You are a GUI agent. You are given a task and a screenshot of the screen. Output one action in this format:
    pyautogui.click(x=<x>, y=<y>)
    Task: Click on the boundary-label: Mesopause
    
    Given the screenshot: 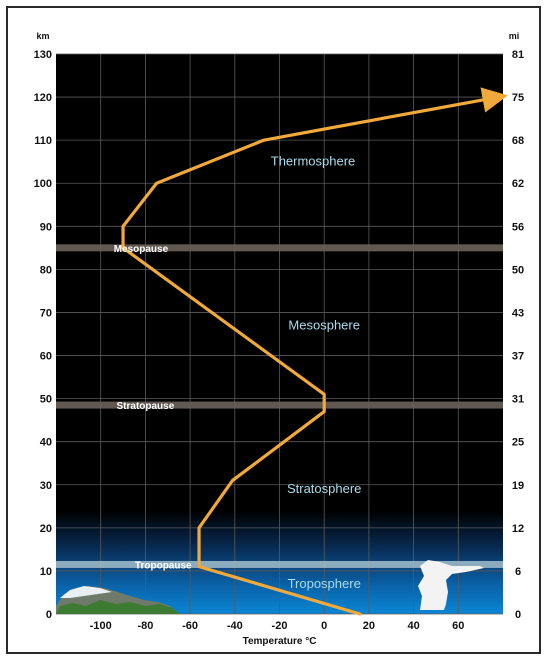 What is the action you would take?
    pyautogui.click(x=141, y=249)
    